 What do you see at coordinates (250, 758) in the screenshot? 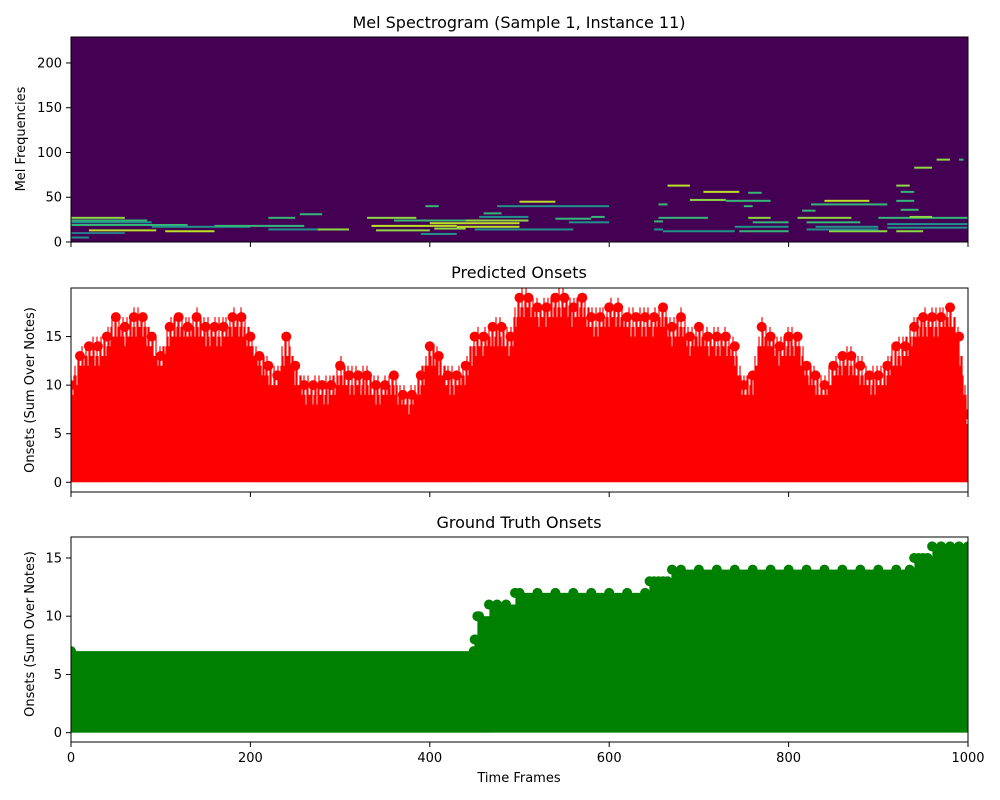
I see `x-tick-label: 200` at bounding box center [250, 758].